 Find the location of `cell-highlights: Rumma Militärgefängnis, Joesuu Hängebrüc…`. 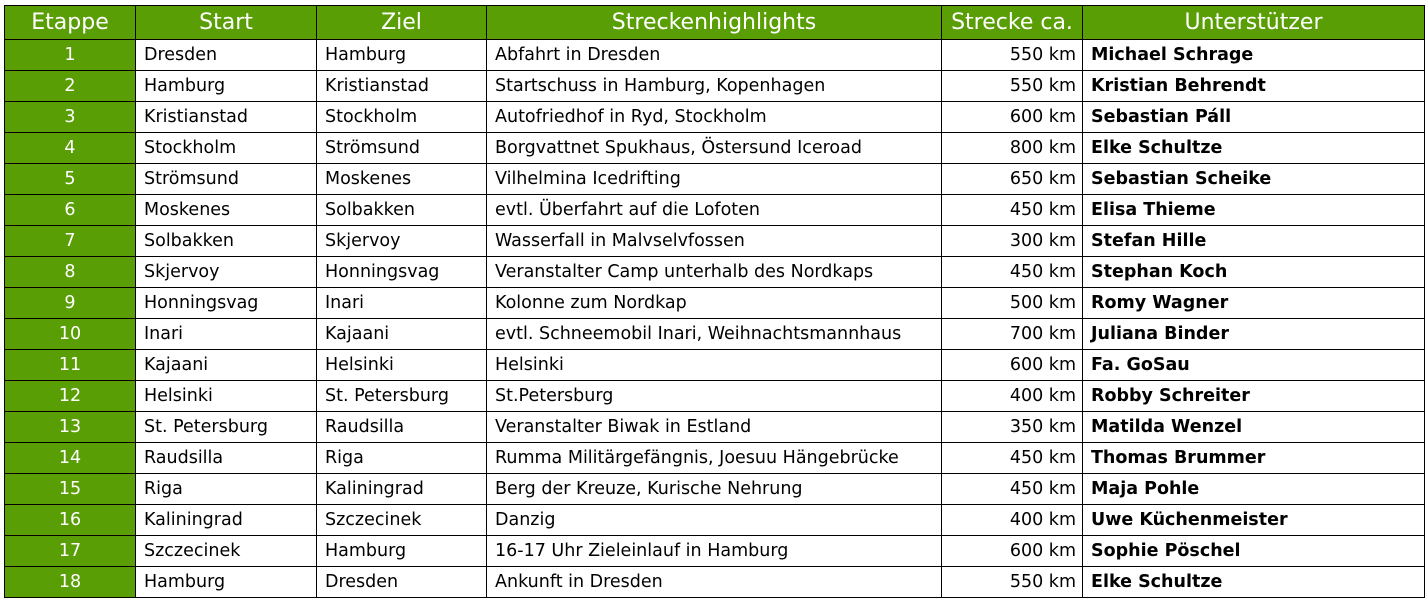

cell-highlights: Rumma Militärgefängnis, Joesuu Hängebrüc… is located at coordinates (714, 458).